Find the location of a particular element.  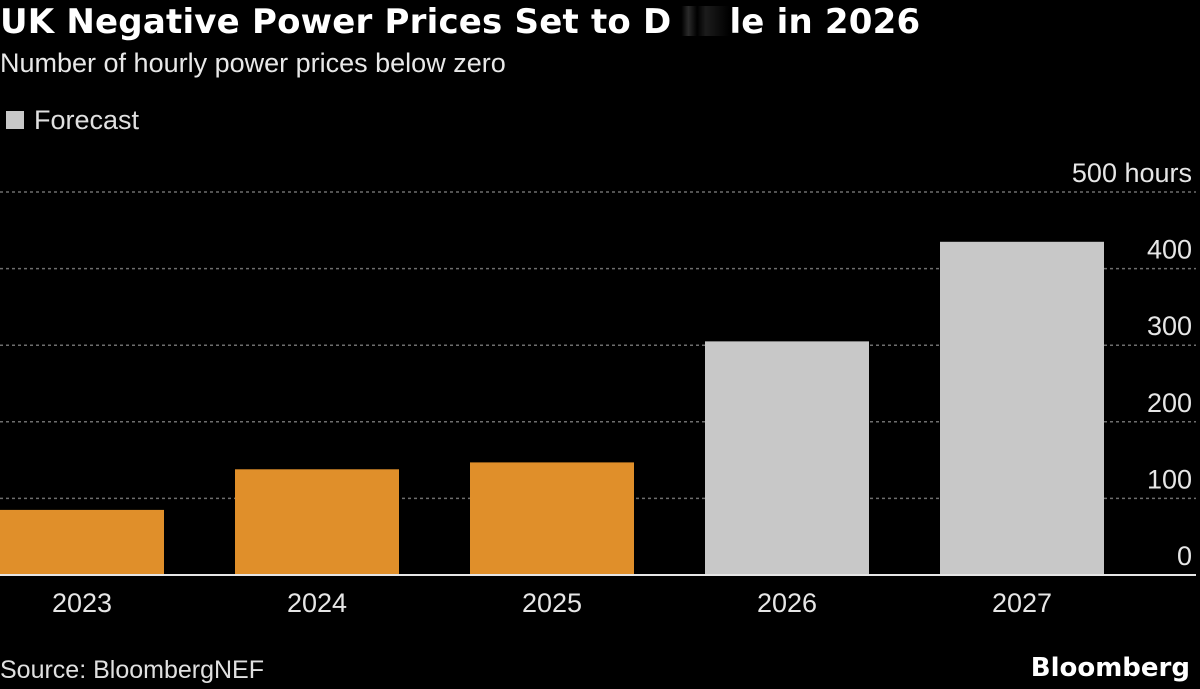

chart-title-start: UK Negative Power Prices Set to D is located at coordinates (336, 22).